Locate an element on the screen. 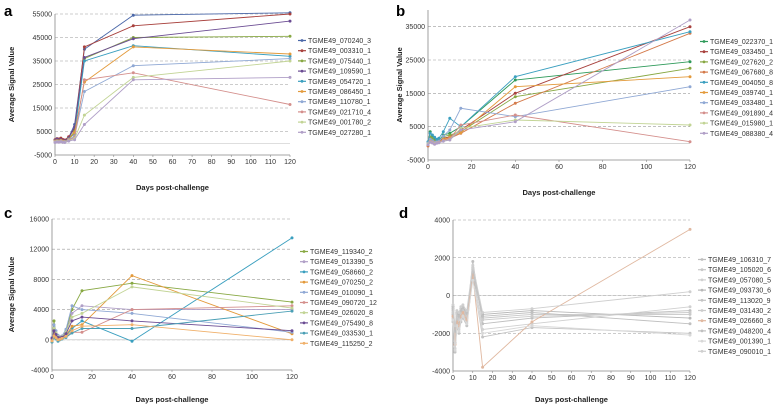 The image size is (778, 408). y-tick-label: 4000 is located at coordinates (41, 310).